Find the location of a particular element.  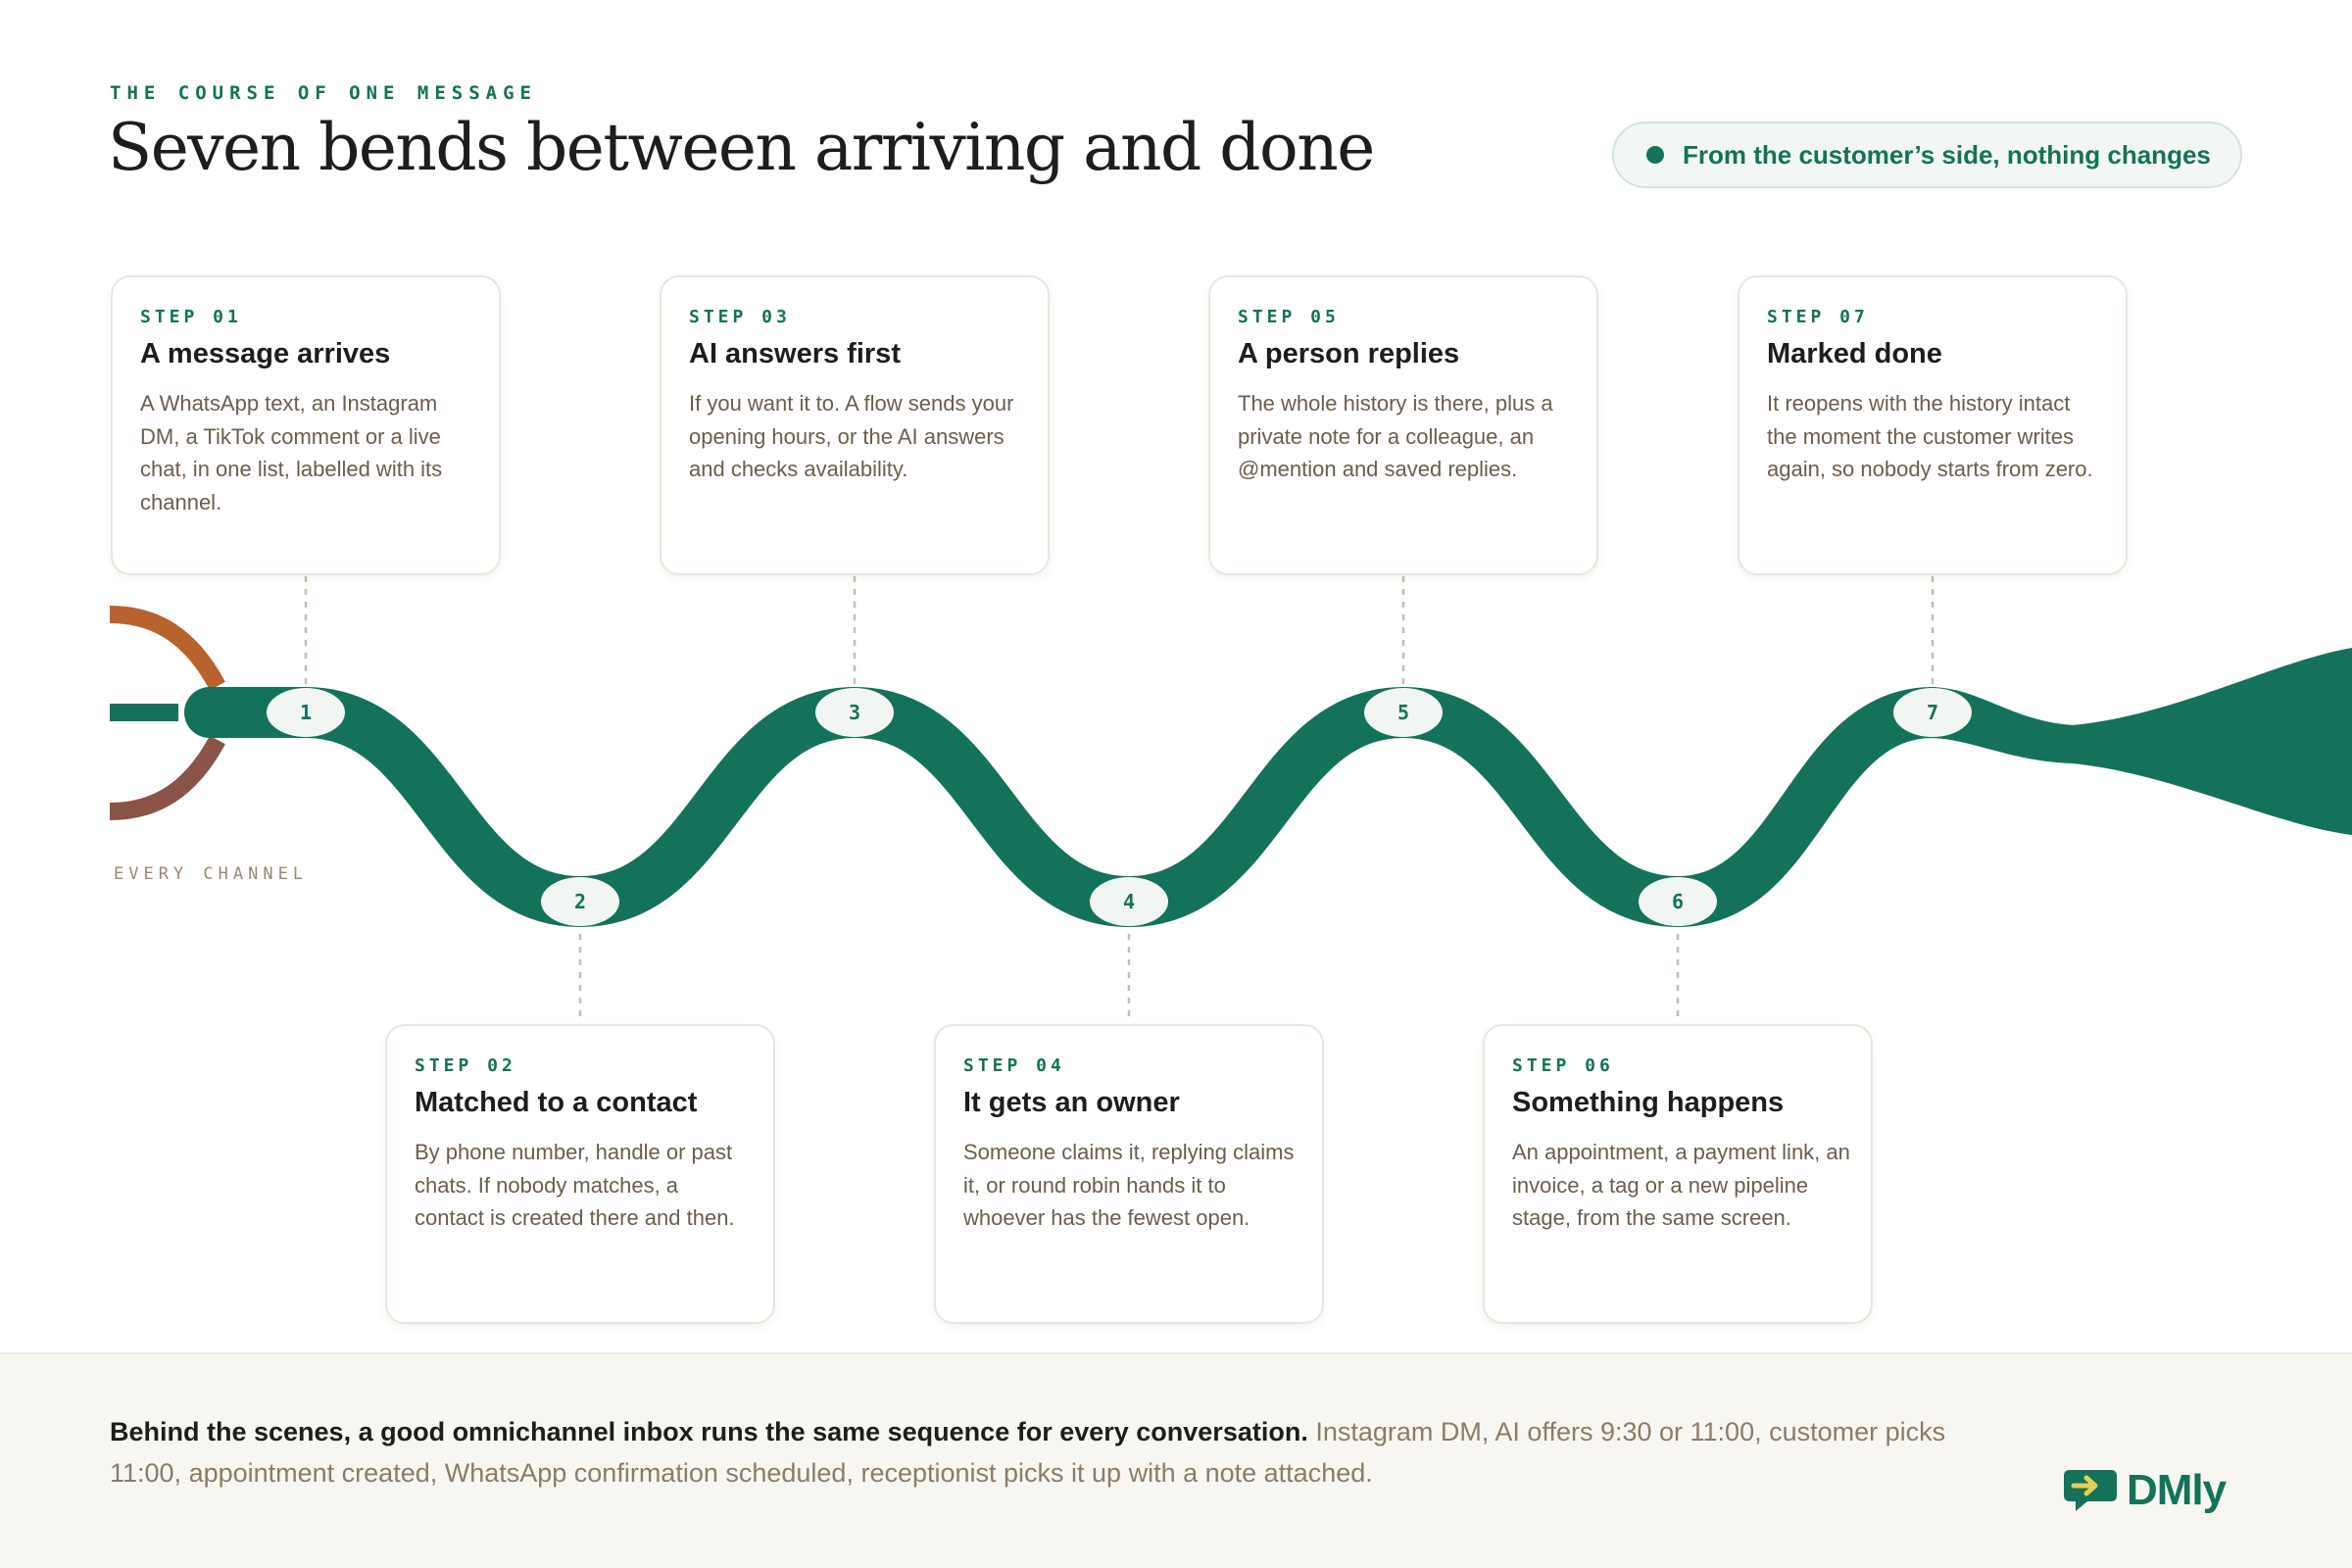

step-title: Something happens is located at coordinates (1648, 1102).